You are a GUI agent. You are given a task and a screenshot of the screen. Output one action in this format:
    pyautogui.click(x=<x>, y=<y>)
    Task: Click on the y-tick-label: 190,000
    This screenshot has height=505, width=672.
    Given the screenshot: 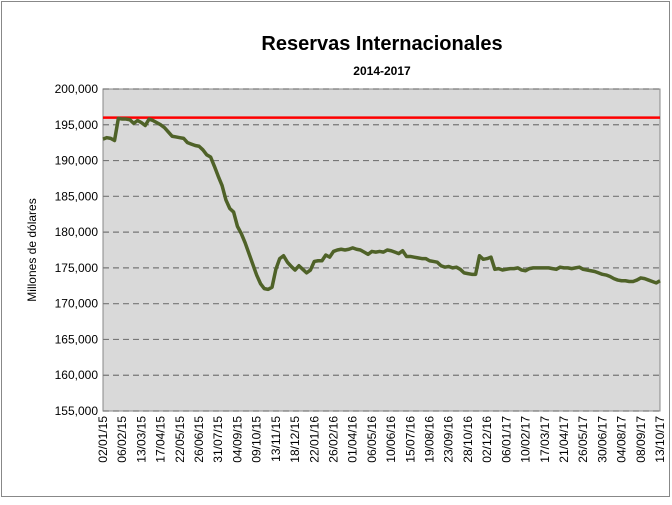 What is the action you would take?
    pyautogui.click(x=77, y=161)
    